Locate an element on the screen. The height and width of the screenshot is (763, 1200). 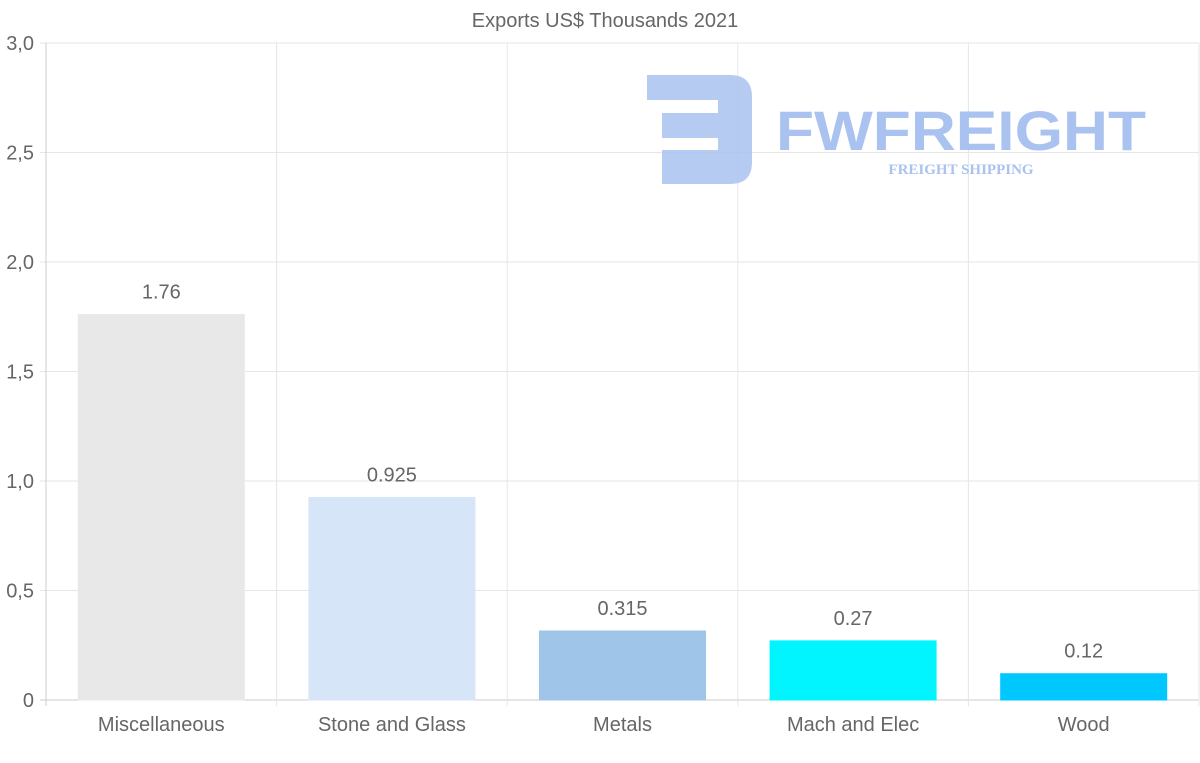
data-label: 0.27 is located at coordinates (853, 619).